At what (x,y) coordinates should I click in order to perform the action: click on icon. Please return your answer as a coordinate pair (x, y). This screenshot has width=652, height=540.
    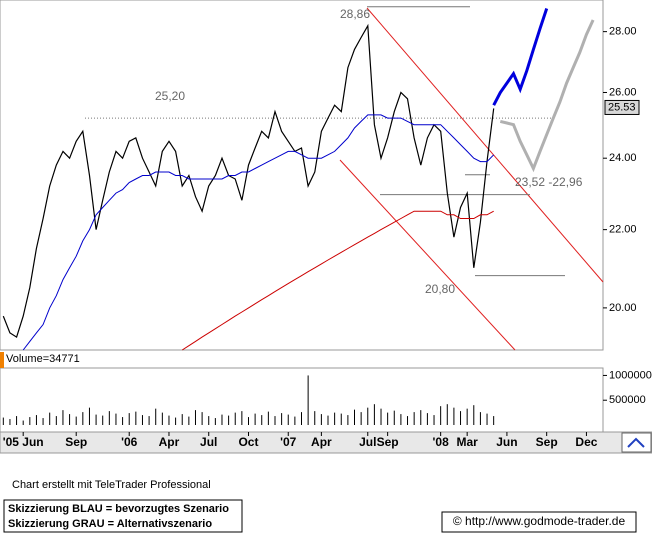
    Looking at the image, I should click on (636, 442).